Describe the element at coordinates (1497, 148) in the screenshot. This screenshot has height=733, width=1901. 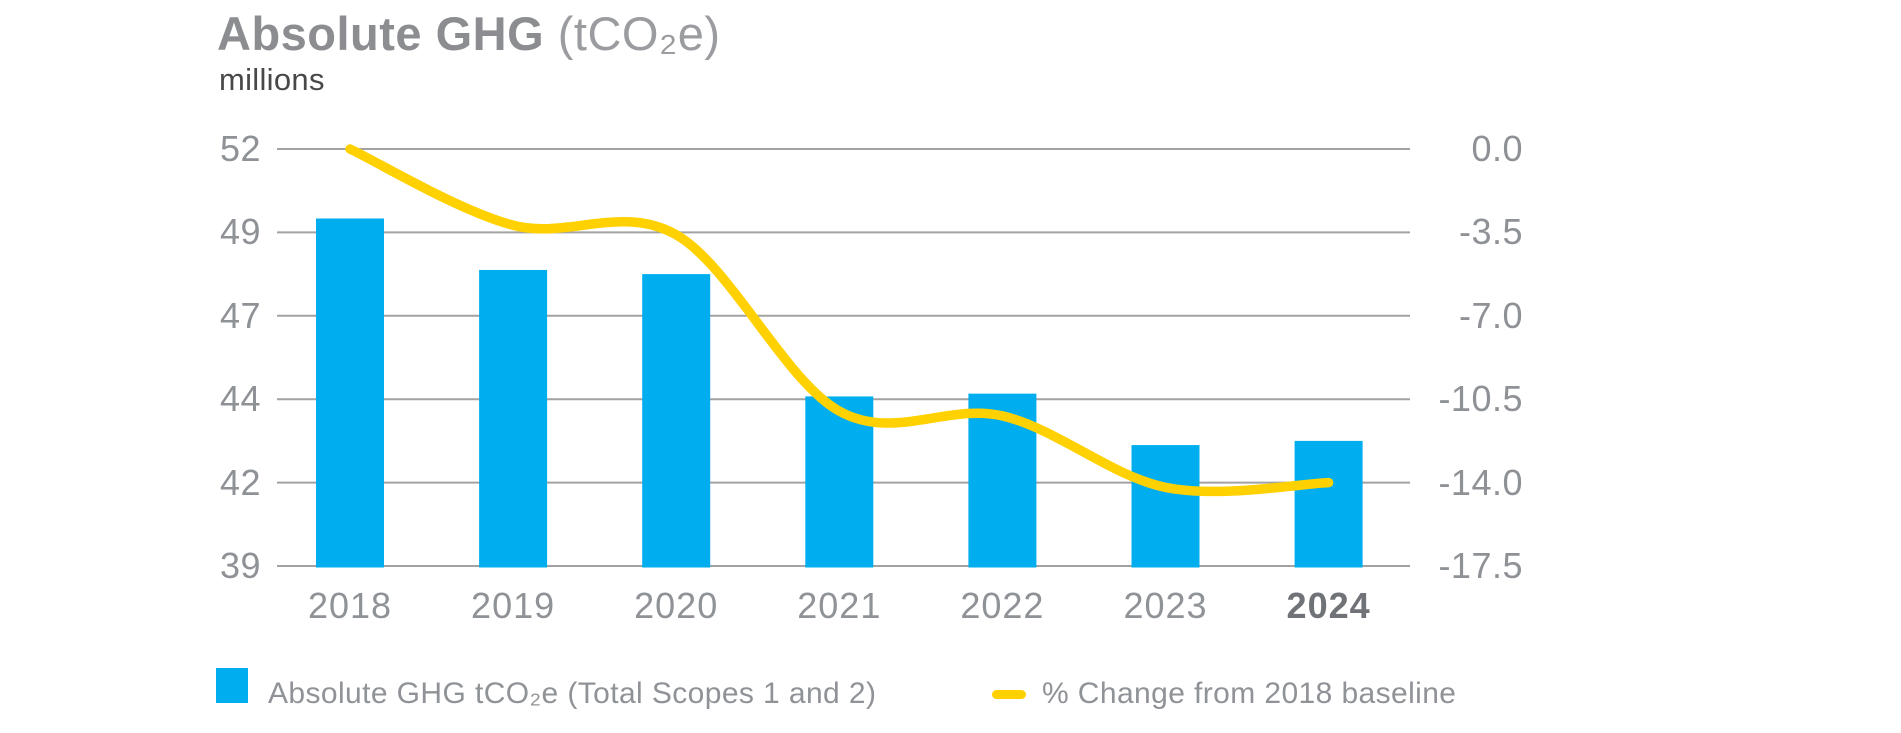
I see `right-axis-tick-0.0: 0.0` at that location.